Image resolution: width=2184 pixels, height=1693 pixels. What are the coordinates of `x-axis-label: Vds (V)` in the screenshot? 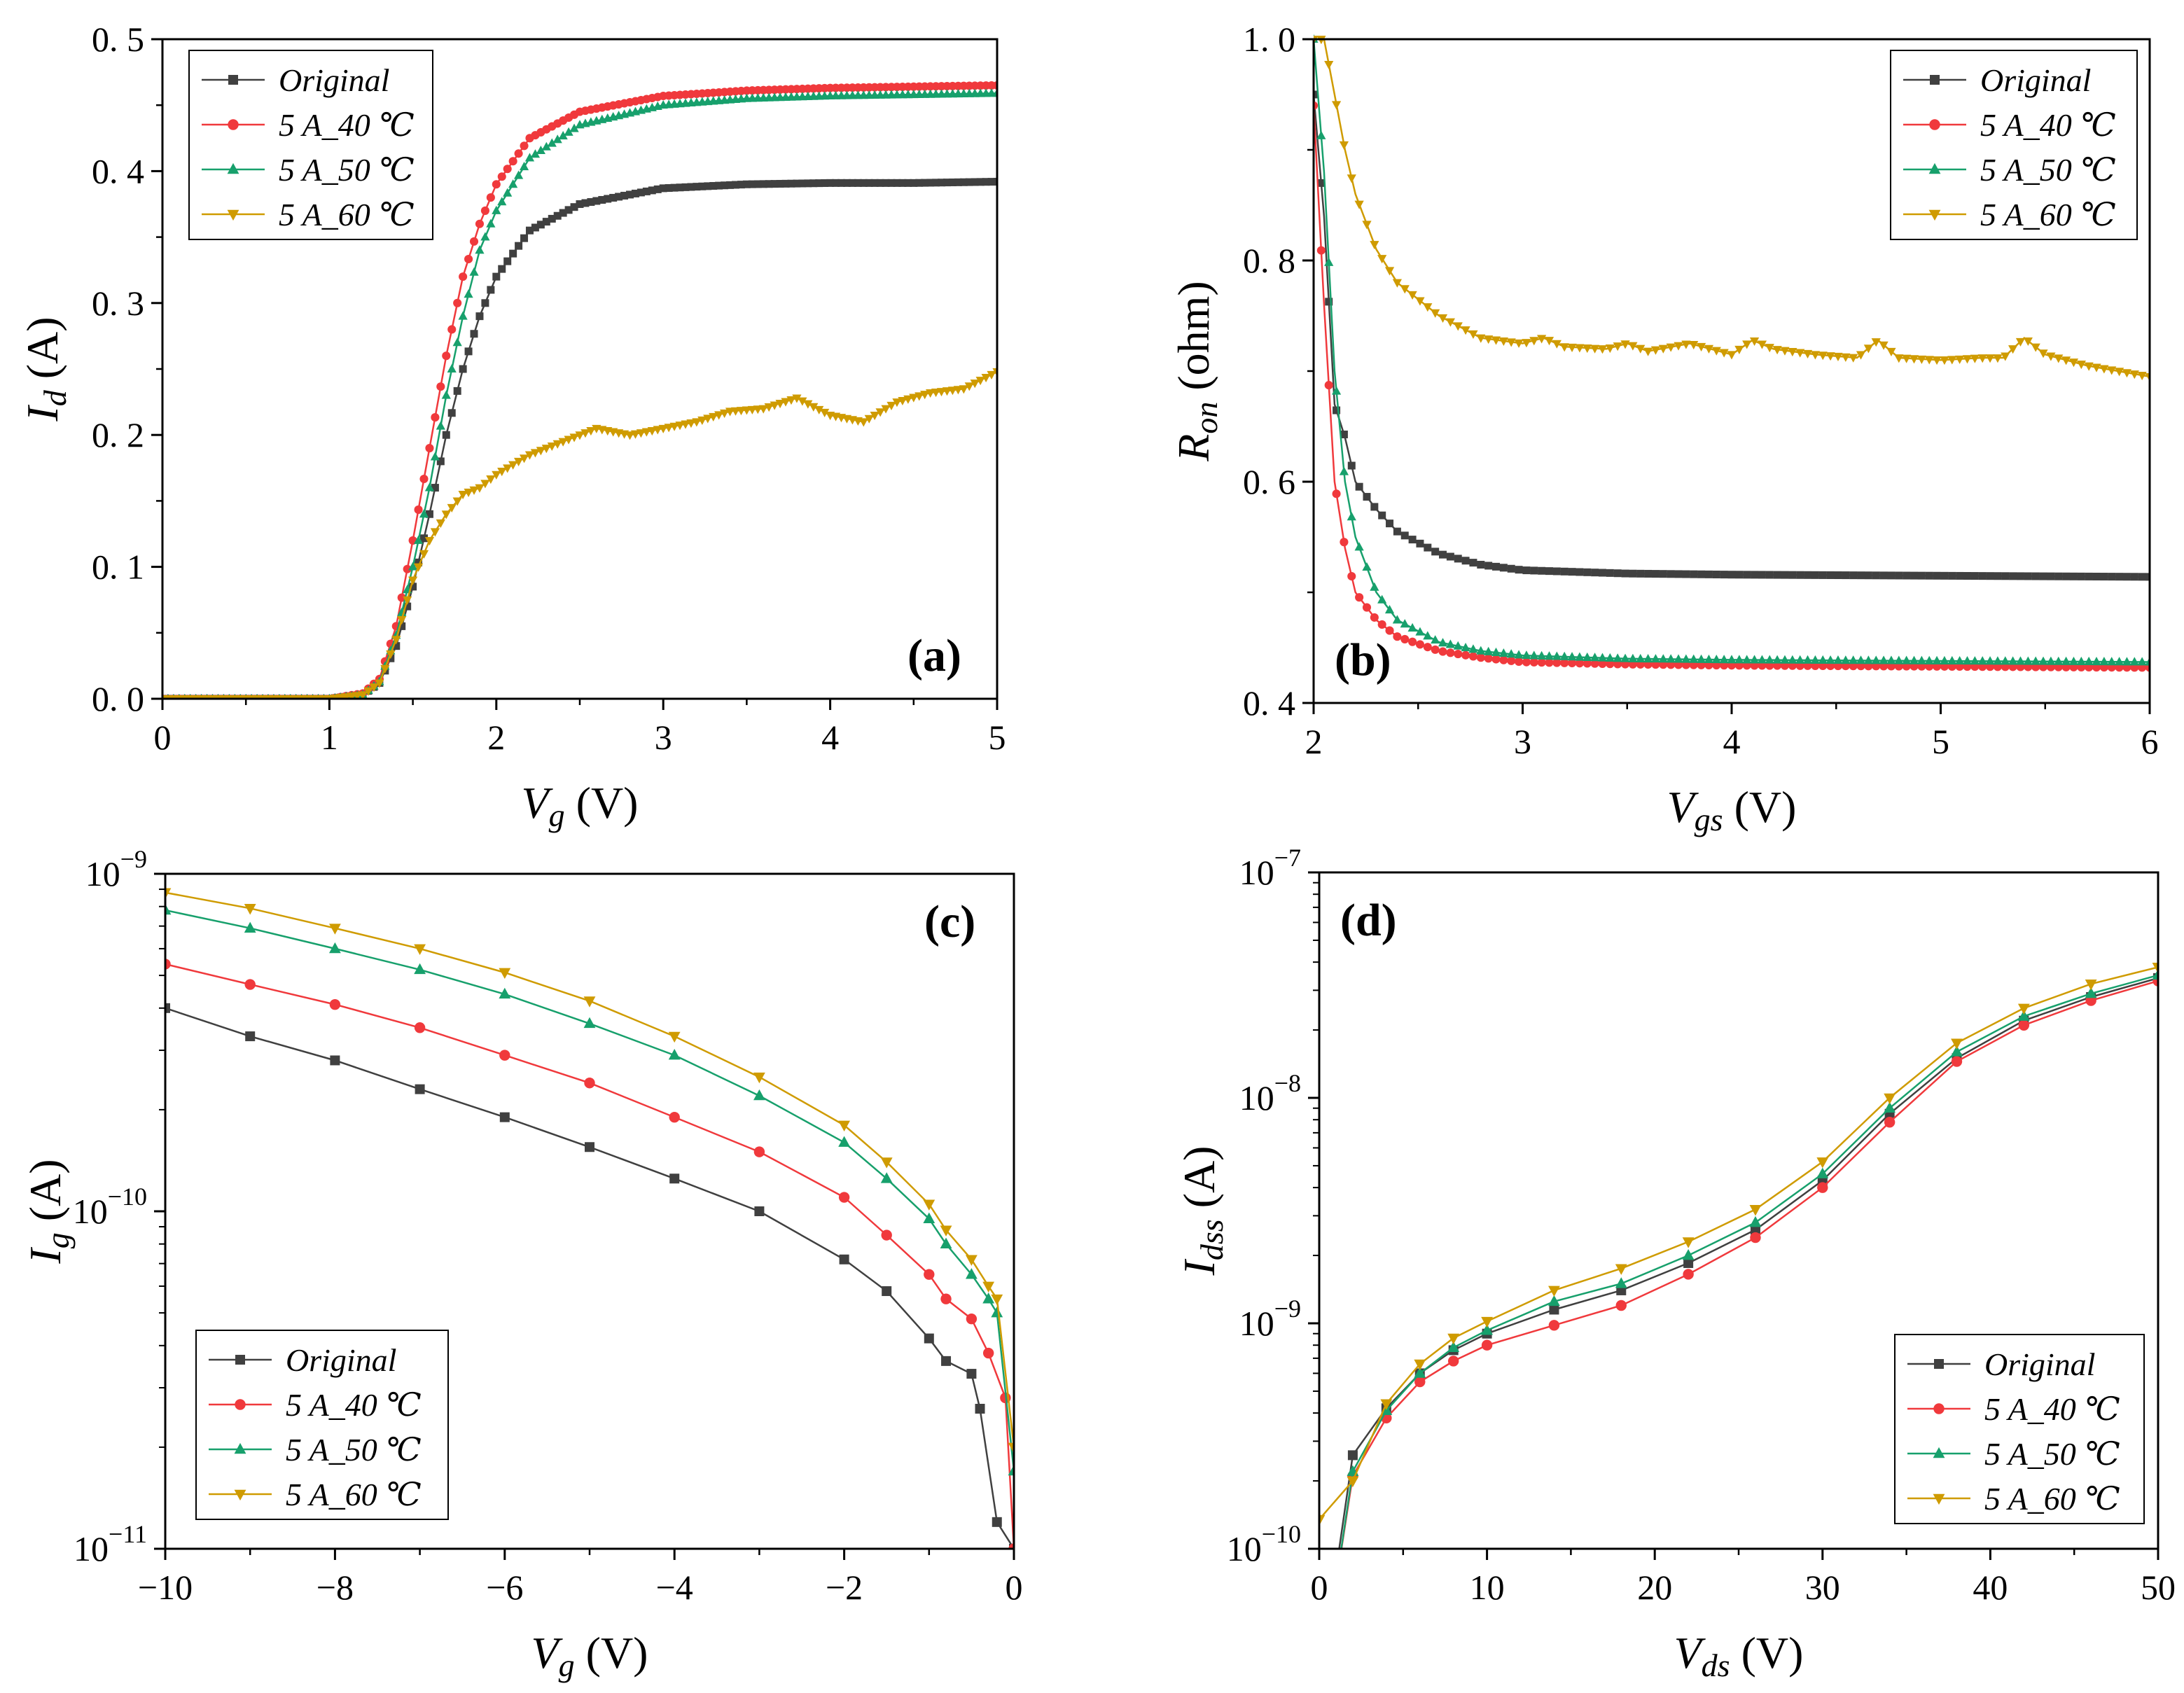 It's located at (1739, 1655).